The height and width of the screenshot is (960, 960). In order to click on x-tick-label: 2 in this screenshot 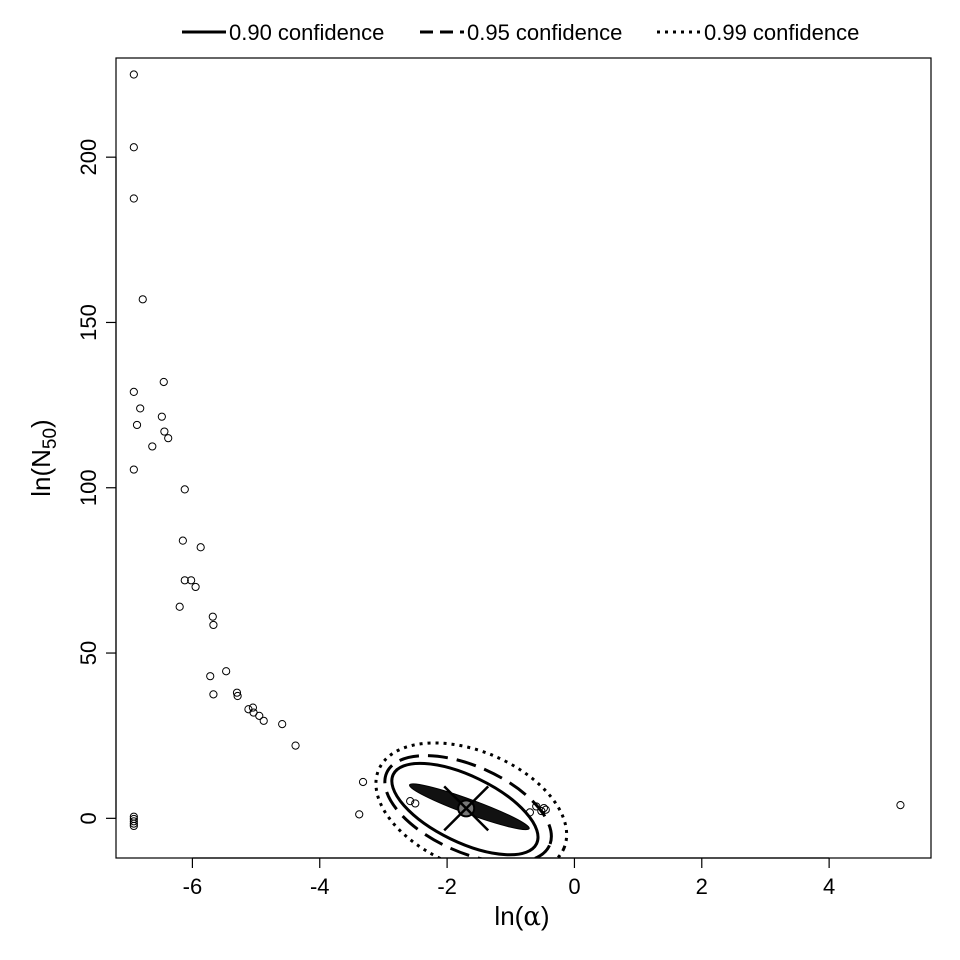, I will do `click(702, 886)`.